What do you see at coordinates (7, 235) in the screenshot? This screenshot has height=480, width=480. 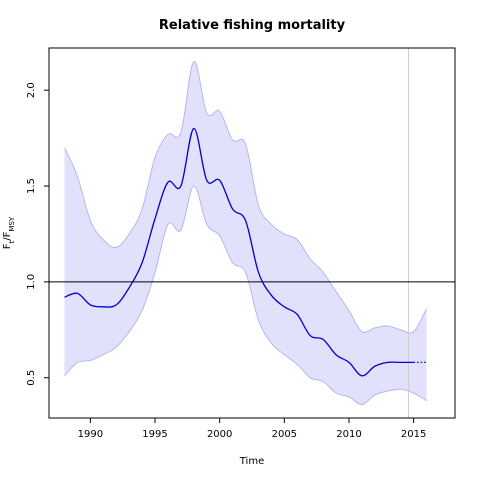 I see `y-label-sep: /F` at bounding box center [7, 235].